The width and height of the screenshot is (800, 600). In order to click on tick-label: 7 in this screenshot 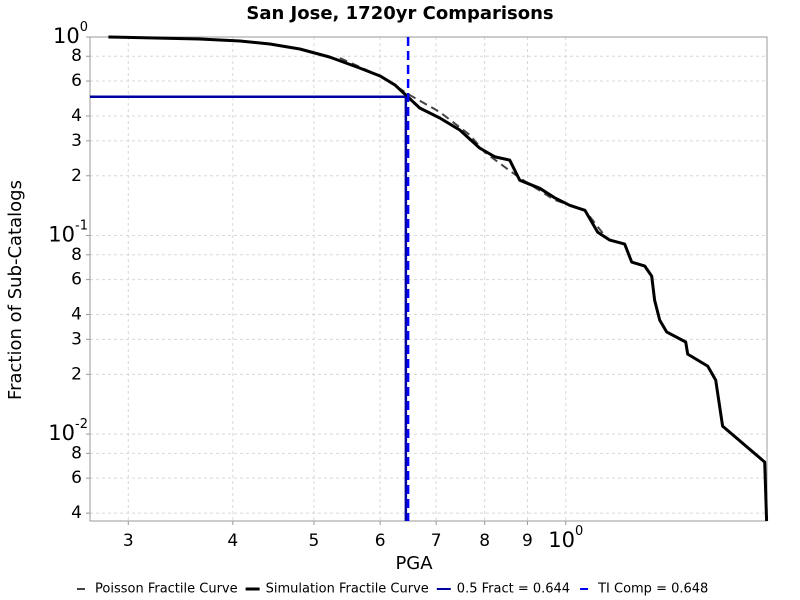, I will do `click(436, 541)`.